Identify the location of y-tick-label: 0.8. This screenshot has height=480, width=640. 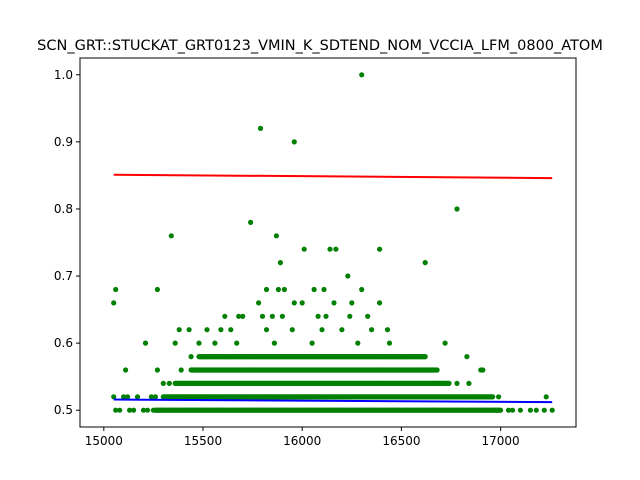
(63, 209).